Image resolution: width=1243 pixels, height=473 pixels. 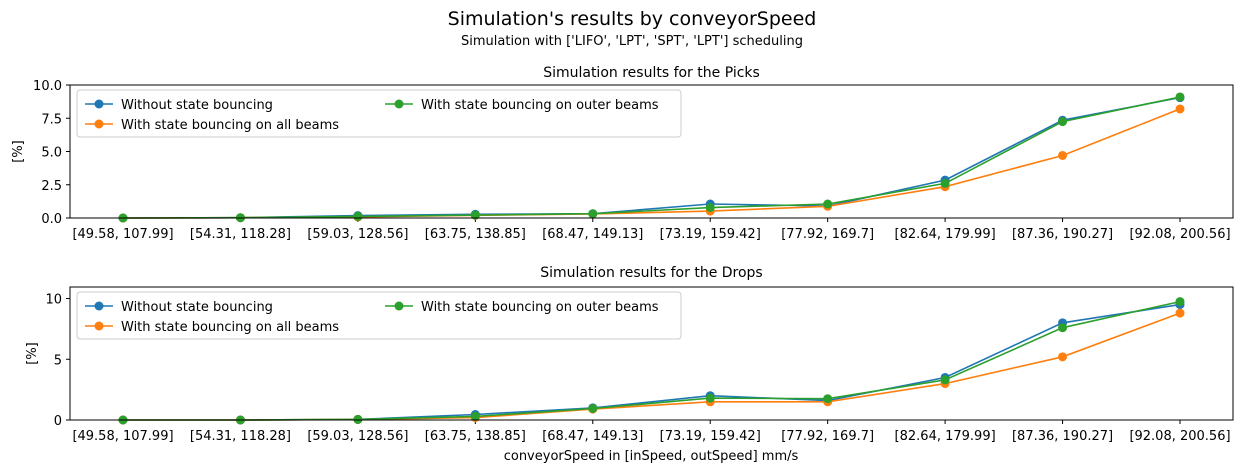 What do you see at coordinates (51, 153) in the screenshot?
I see `y-tick-label: 5.0` at bounding box center [51, 153].